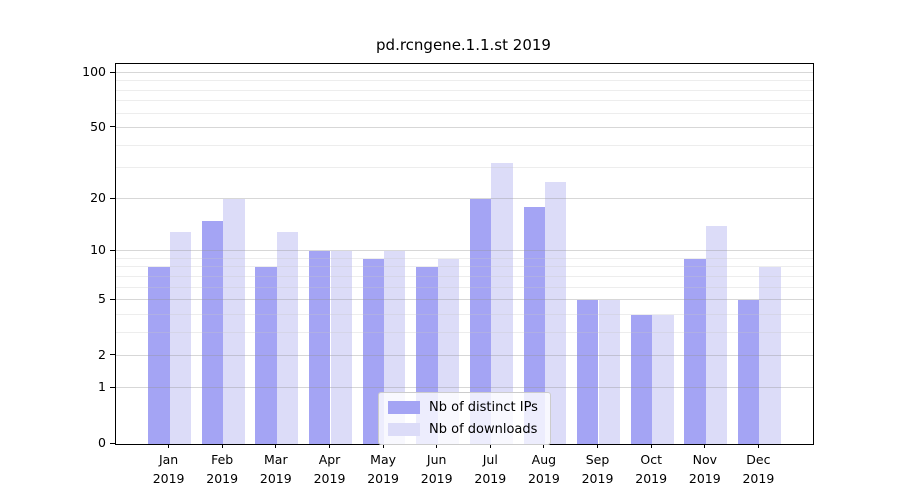 This screenshot has width=900, height=500. Describe the element at coordinates (651, 469) in the screenshot. I see `xtick-label-oct: Oct 2019` at that location.